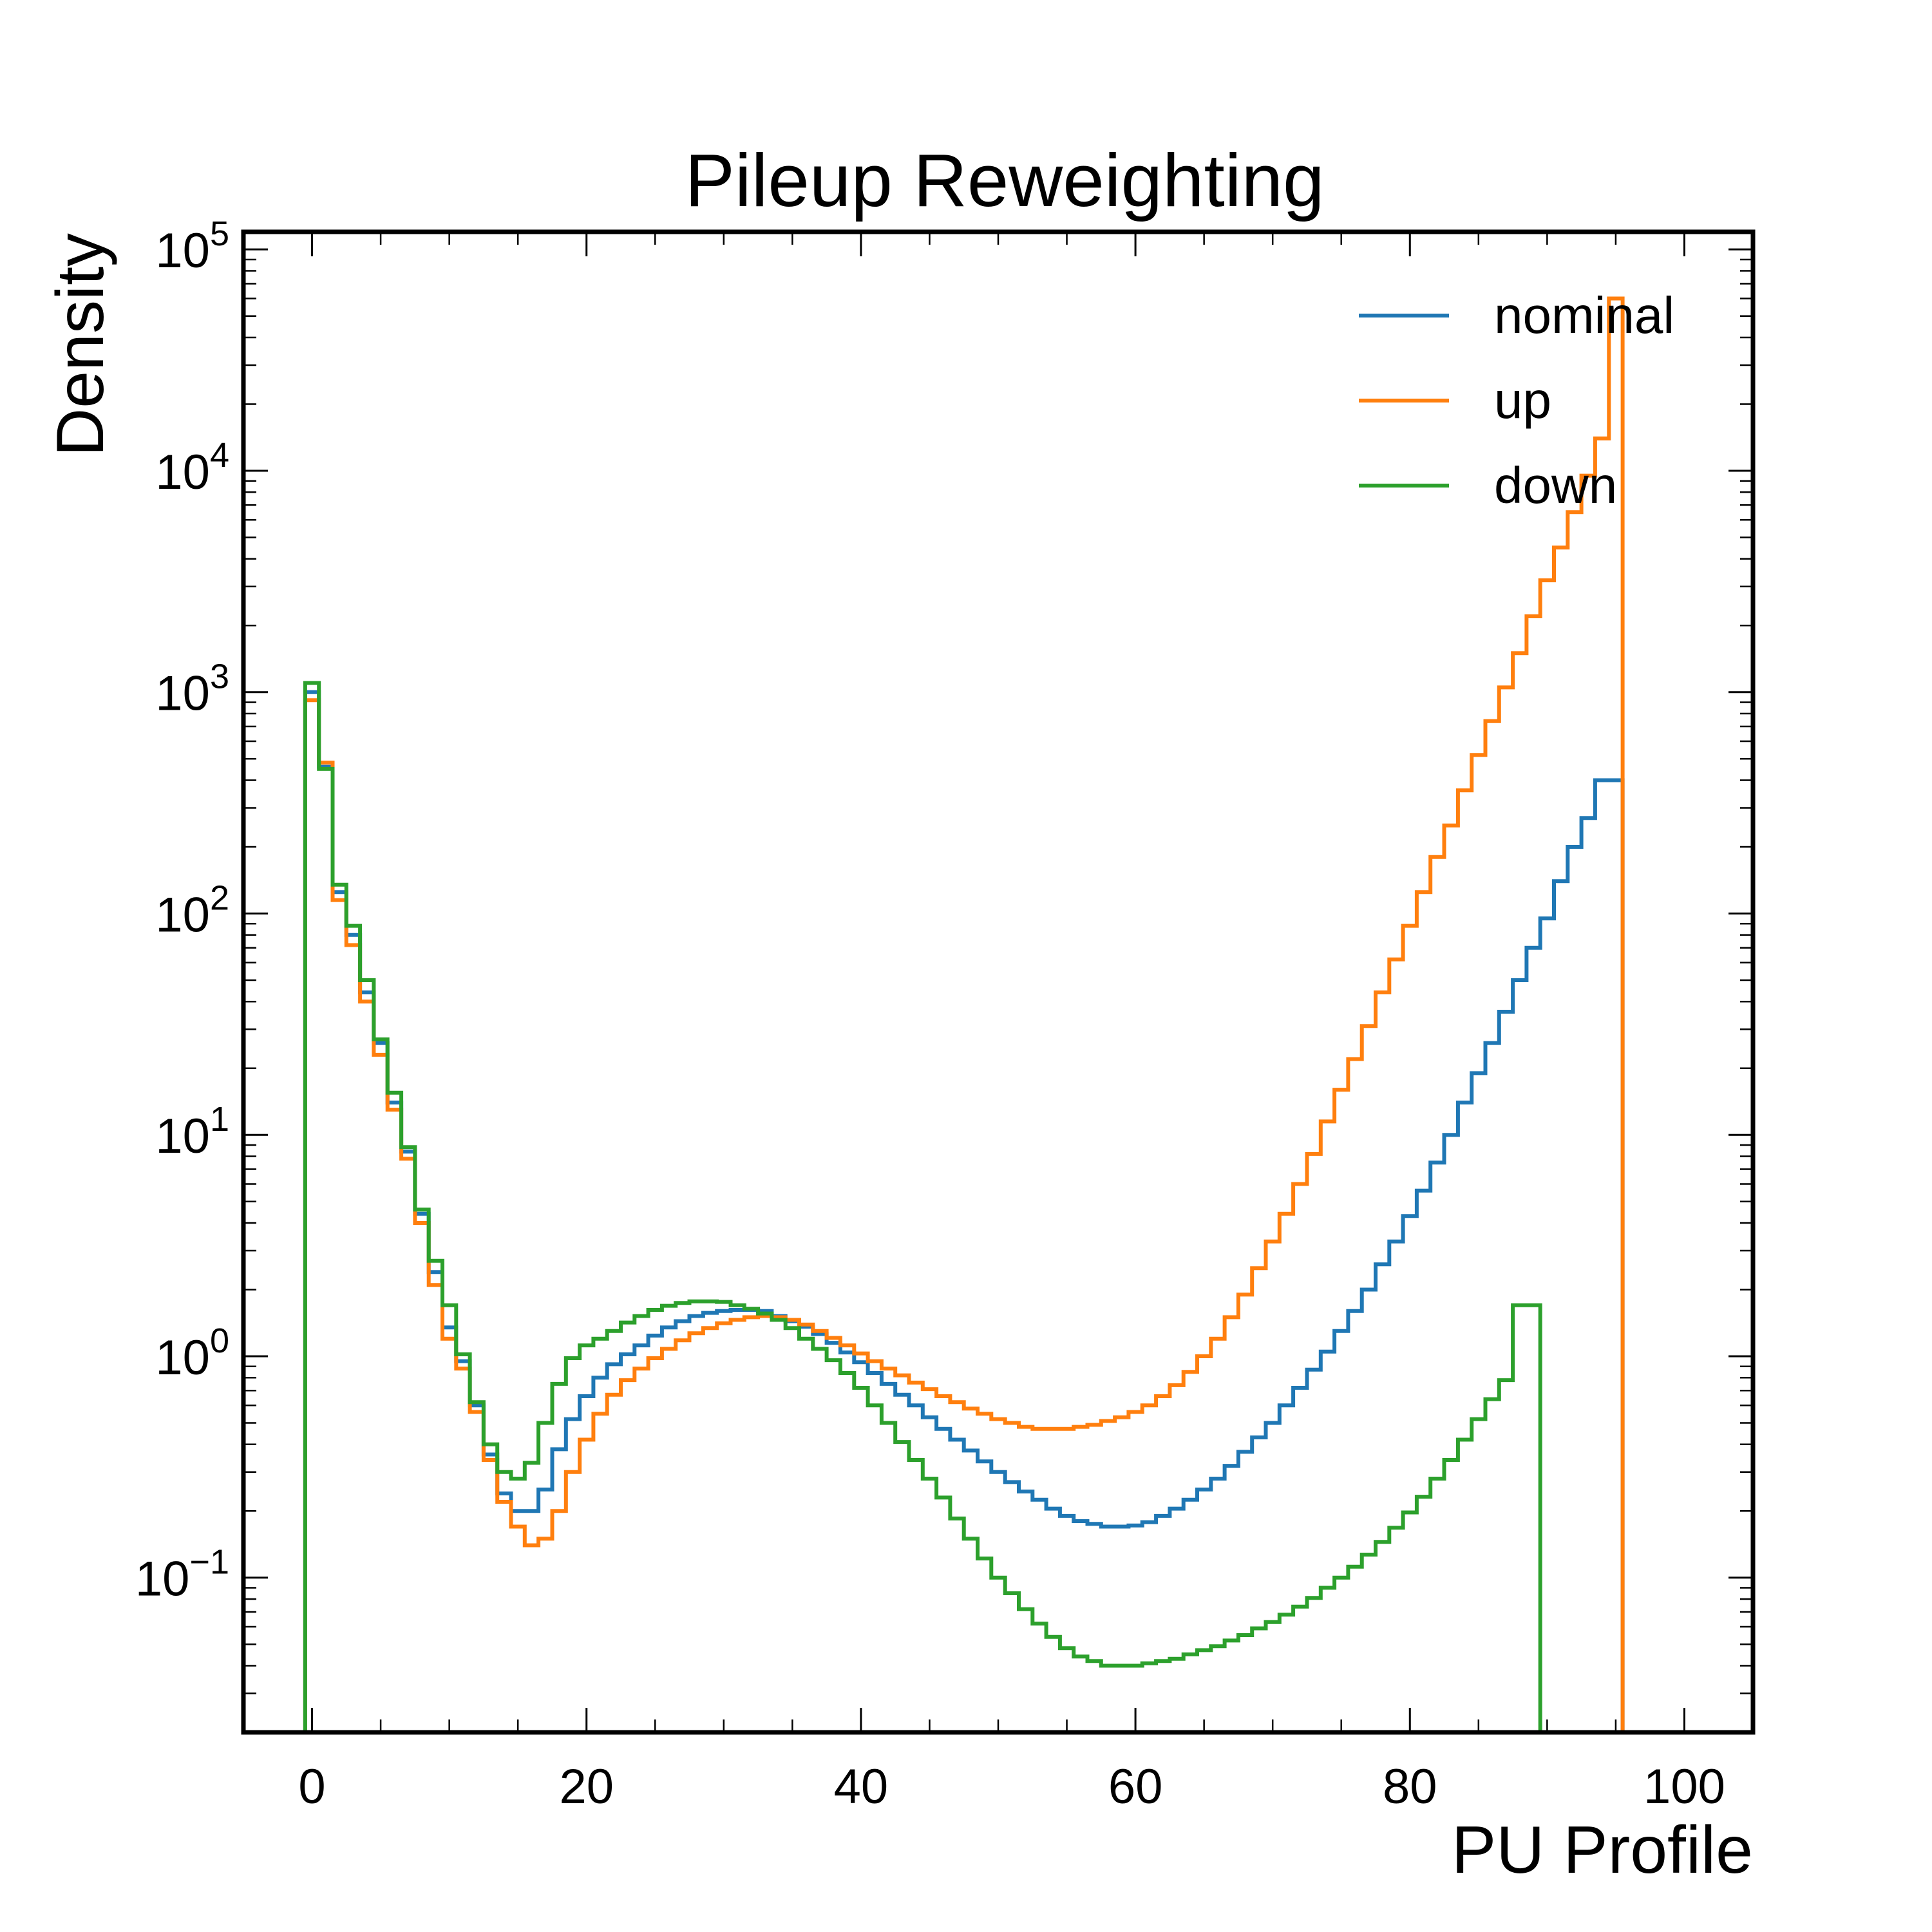 The height and width of the screenshot is (1932, 1932). What do you see at coordinates (311, 1787) in the screenshot?
I see `x-tick-label: 0` at bounding box center [311, 1787].